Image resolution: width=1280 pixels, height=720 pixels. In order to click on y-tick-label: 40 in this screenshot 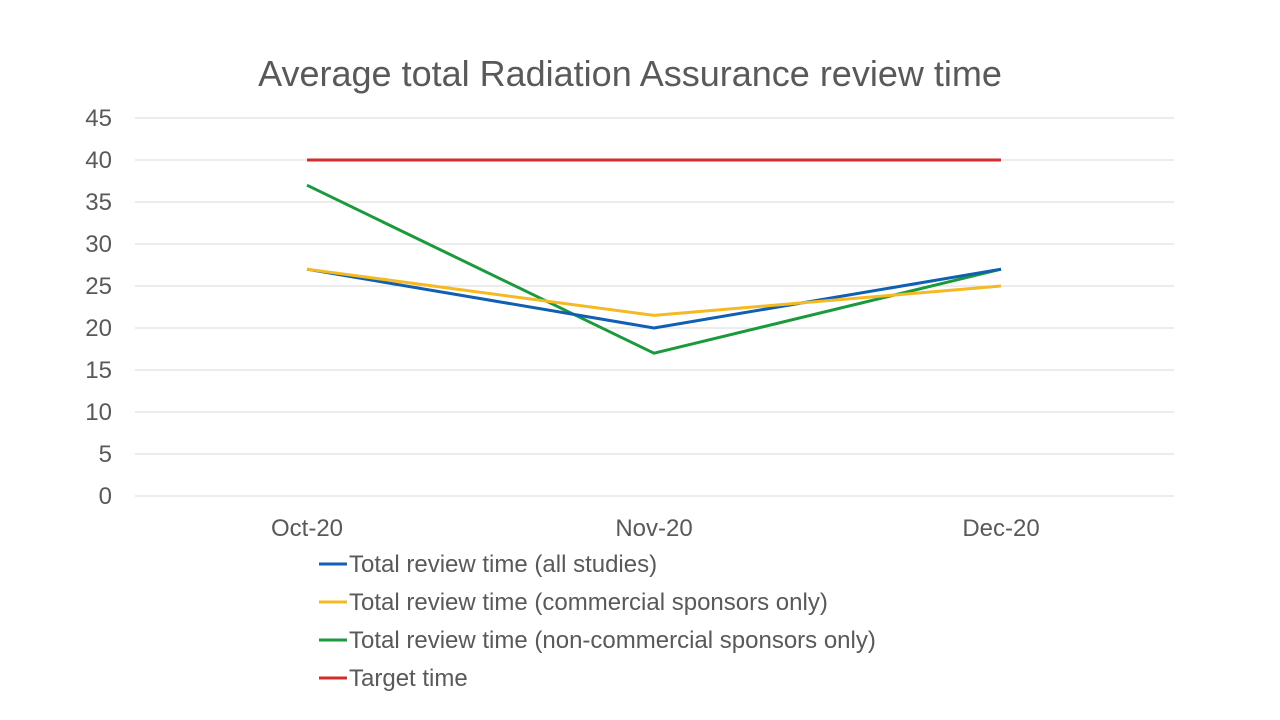, I will do `click(98, 160)`.